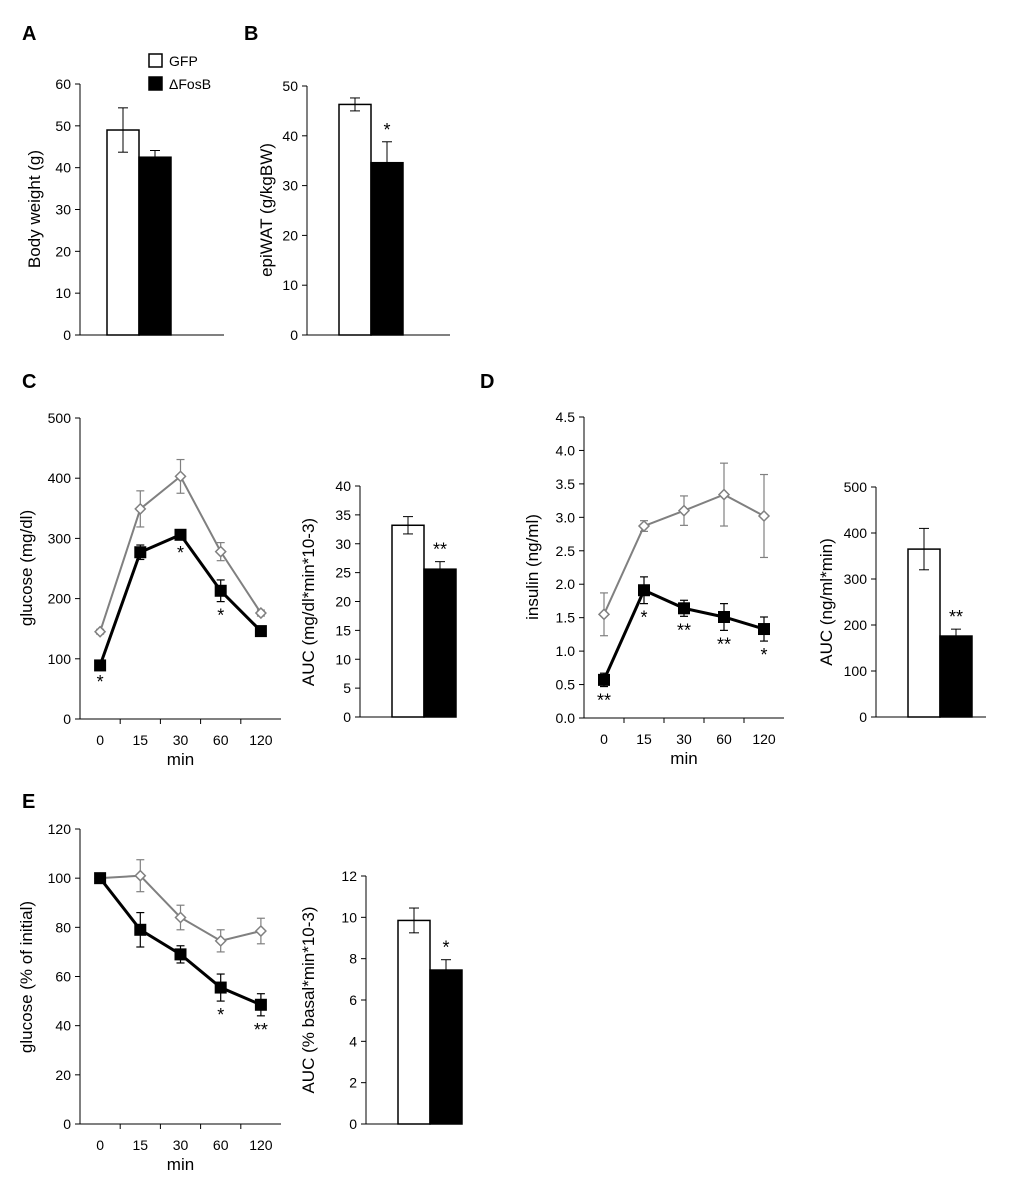  What do you see at coordinates (34, 209) in the screenshot?
I see `chart-a-y-axis-title: Body weight (g)` at bounding box center [34, 209].